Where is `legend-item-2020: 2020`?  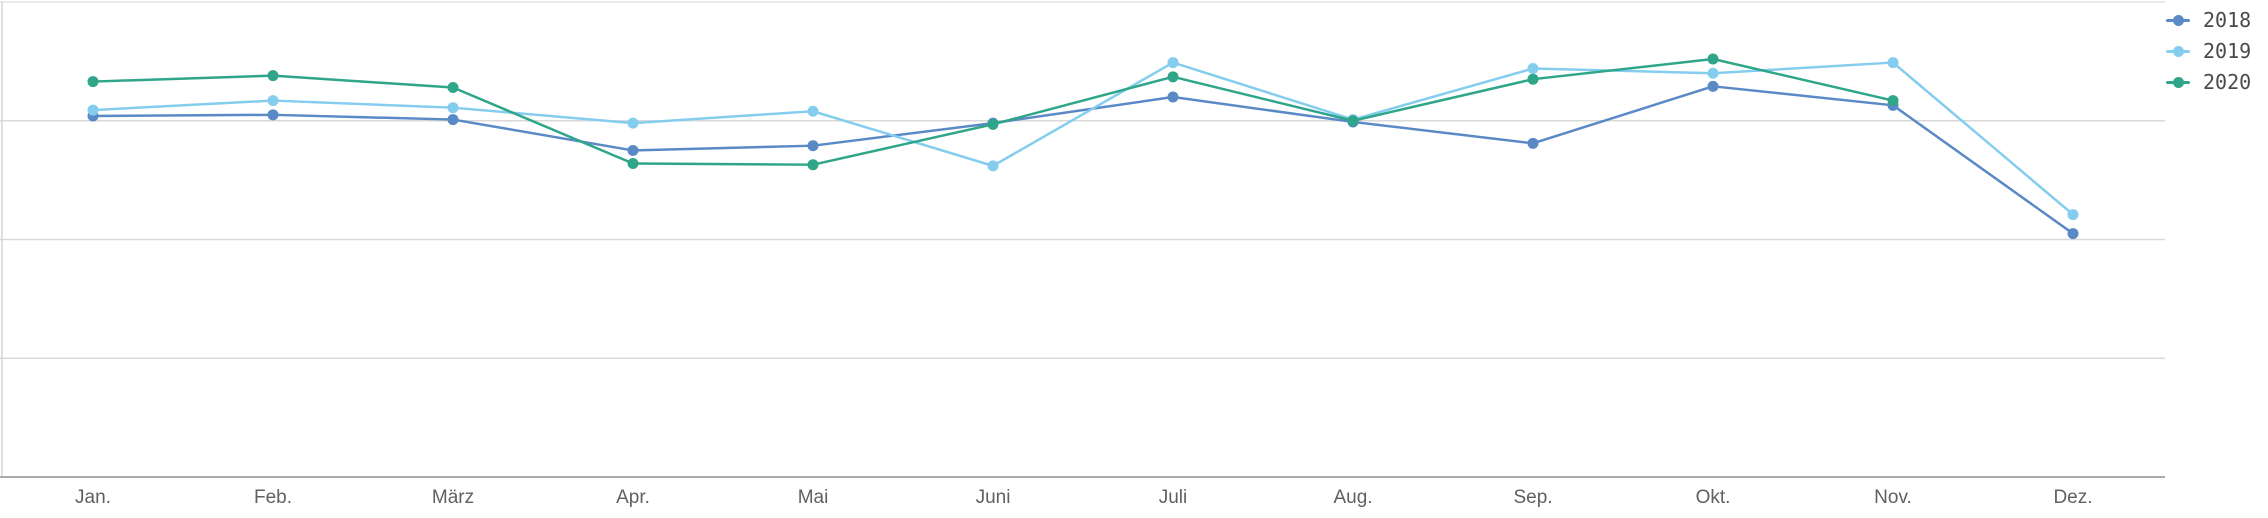
legend-item-2020: 2020 is located at coordinates (2208, 82).